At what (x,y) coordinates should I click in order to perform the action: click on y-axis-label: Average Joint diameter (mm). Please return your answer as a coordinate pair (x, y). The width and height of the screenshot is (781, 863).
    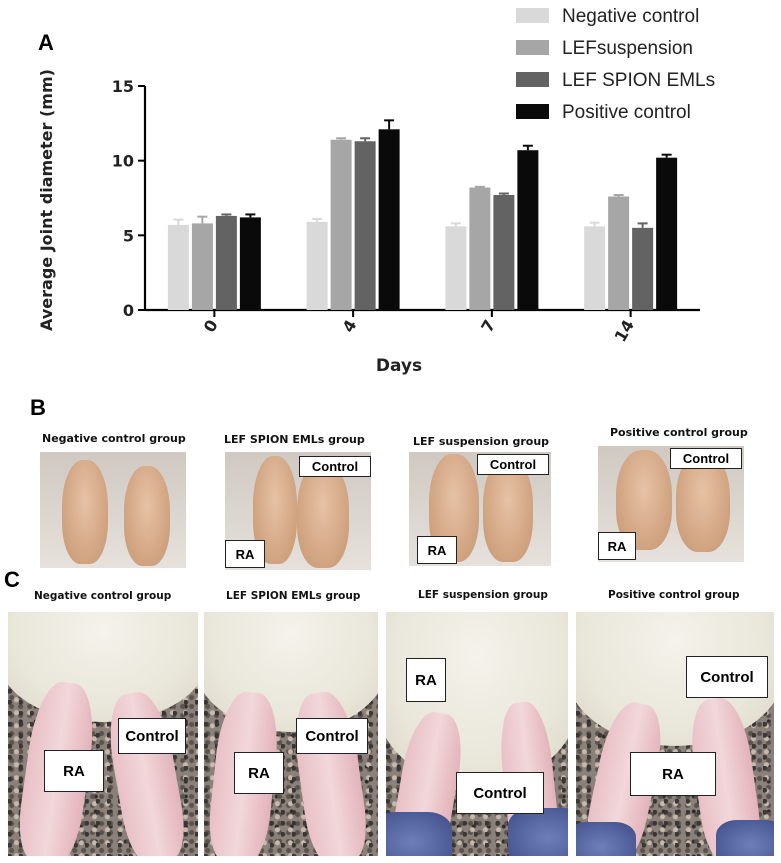
    Looking at the image, I should click on (46, 200).